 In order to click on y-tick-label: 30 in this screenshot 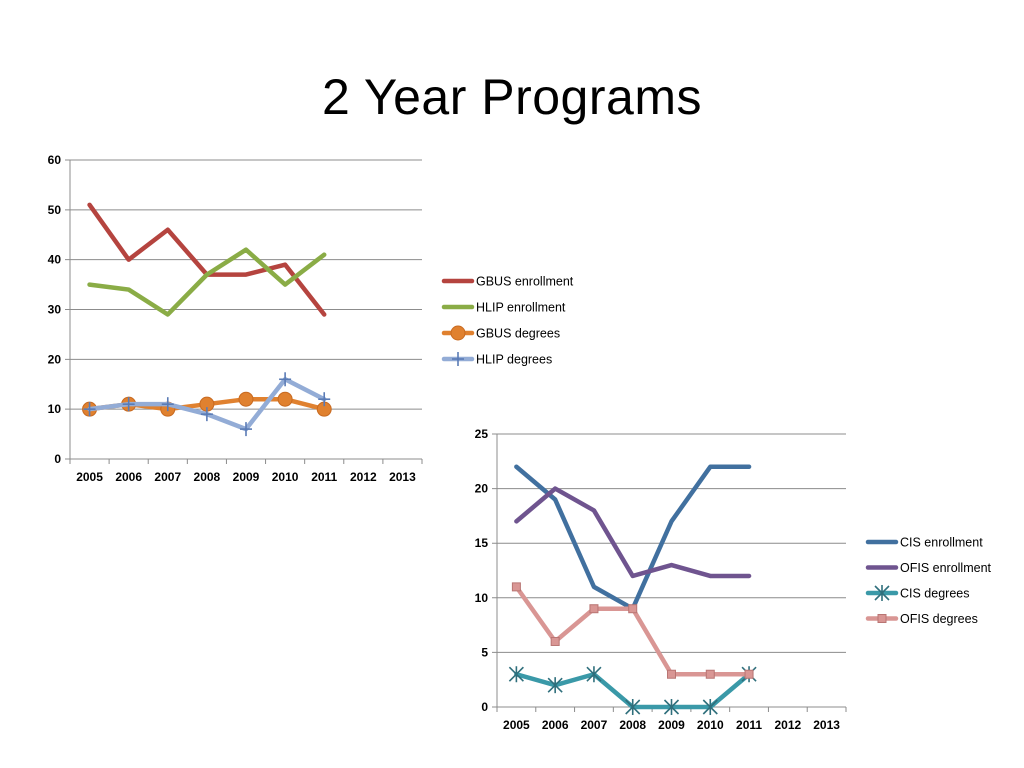, I will do `click(55, 310)`.